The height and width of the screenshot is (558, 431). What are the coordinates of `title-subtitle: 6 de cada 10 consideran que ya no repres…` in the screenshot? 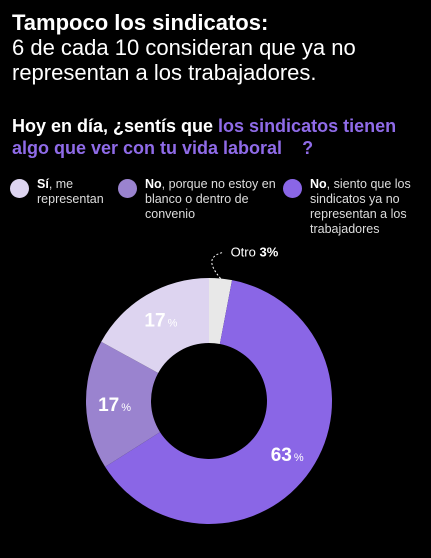 It's located at (184, 60).